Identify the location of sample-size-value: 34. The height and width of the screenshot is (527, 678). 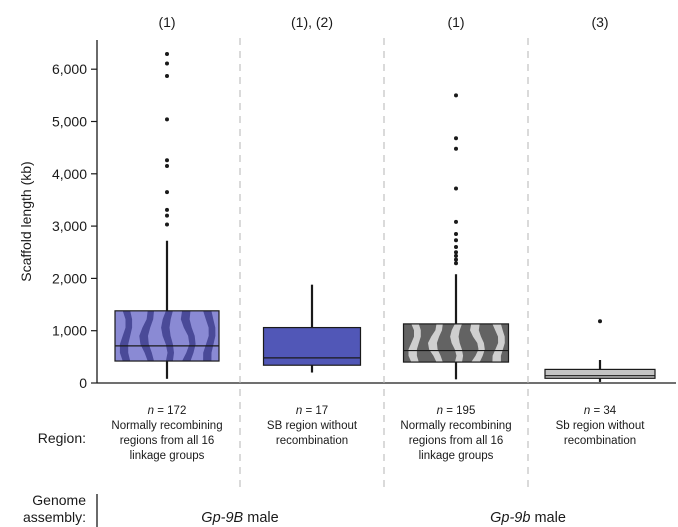
(609, 411).